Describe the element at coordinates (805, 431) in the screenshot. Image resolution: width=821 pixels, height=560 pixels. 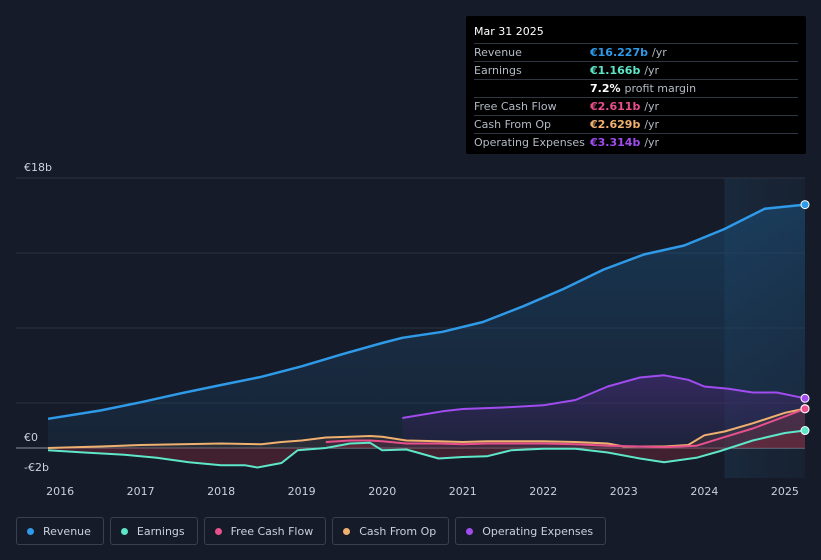
I see `earnings-end-marker` at that location.